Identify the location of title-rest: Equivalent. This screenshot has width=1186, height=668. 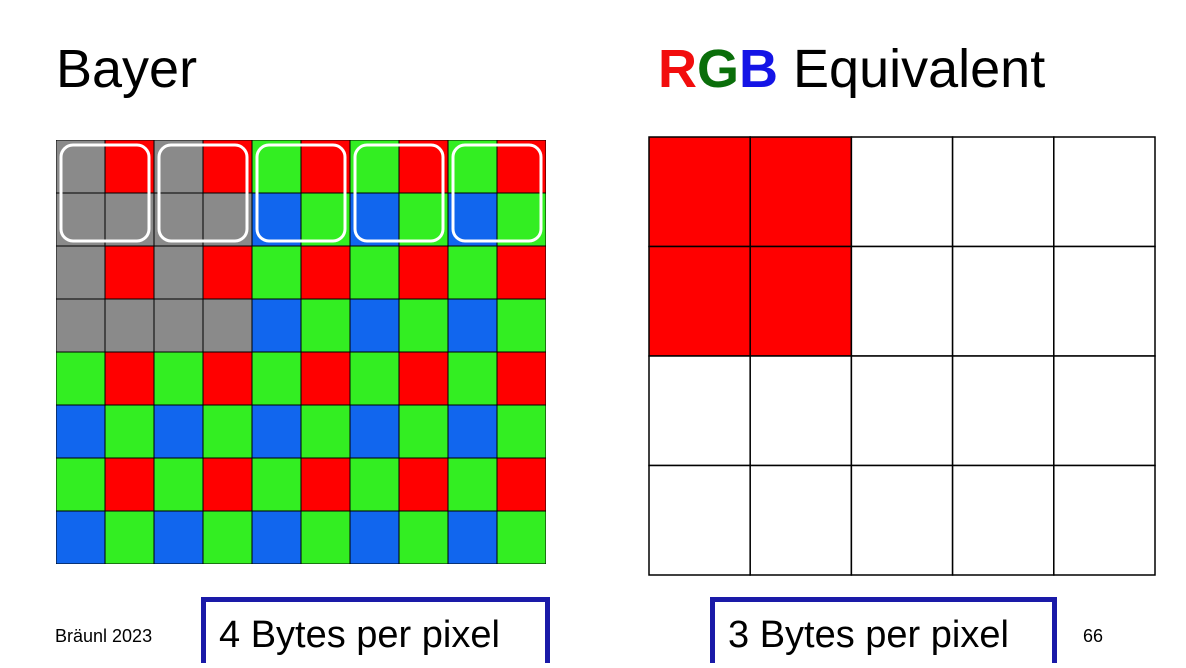
(912, 69).